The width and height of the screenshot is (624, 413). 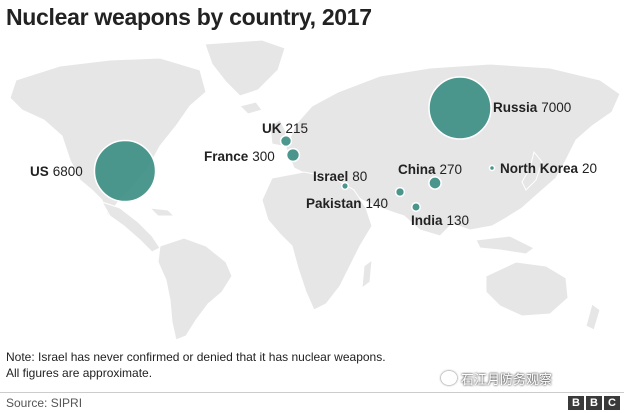 What do you see at coordinates (334, 203) in the screenshot?
I see `label-name-pakistan: Pakistan` at bounding box center [334, 203].